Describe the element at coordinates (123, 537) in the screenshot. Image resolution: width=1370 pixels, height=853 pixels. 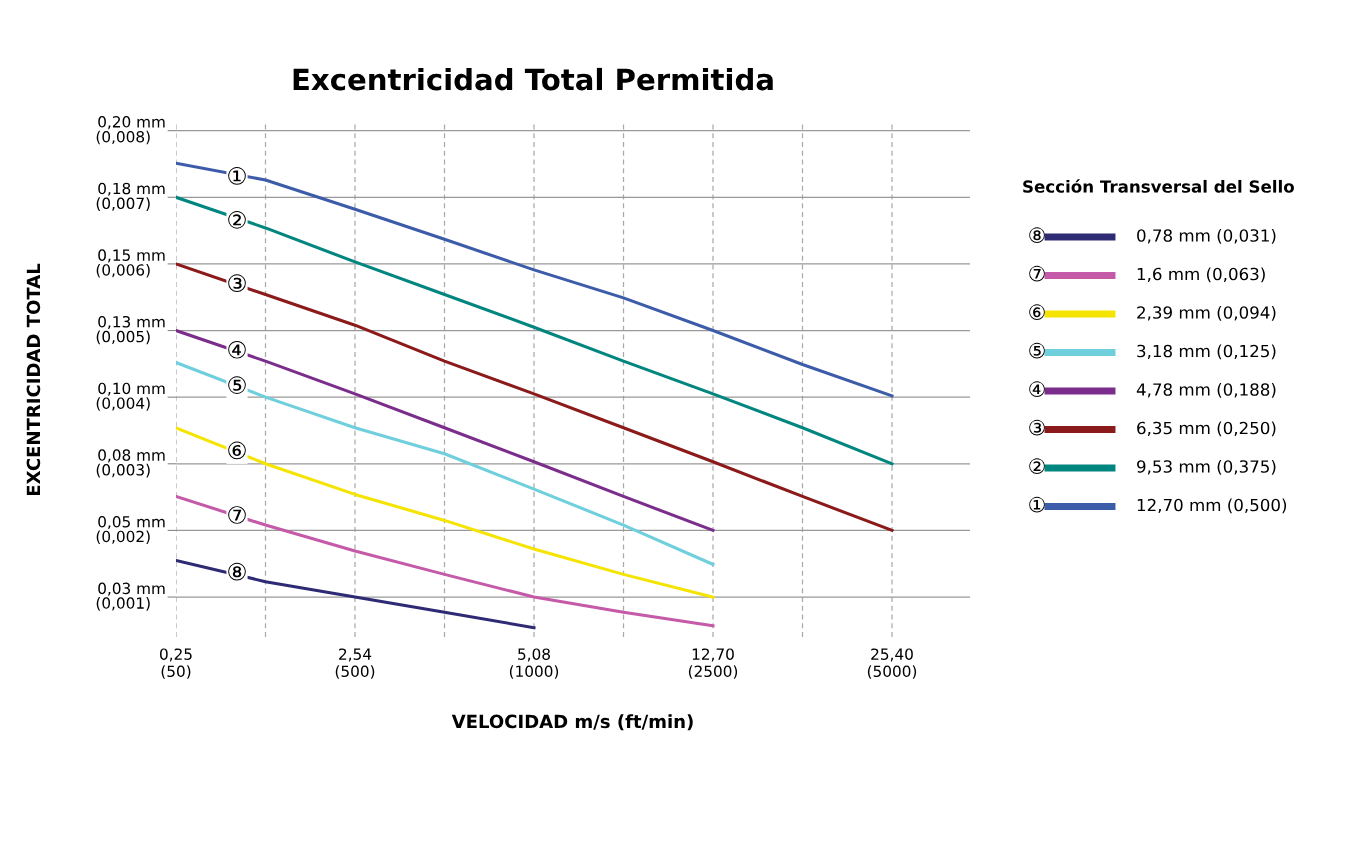
I see `y-tick-label: (0,002)` at that location.